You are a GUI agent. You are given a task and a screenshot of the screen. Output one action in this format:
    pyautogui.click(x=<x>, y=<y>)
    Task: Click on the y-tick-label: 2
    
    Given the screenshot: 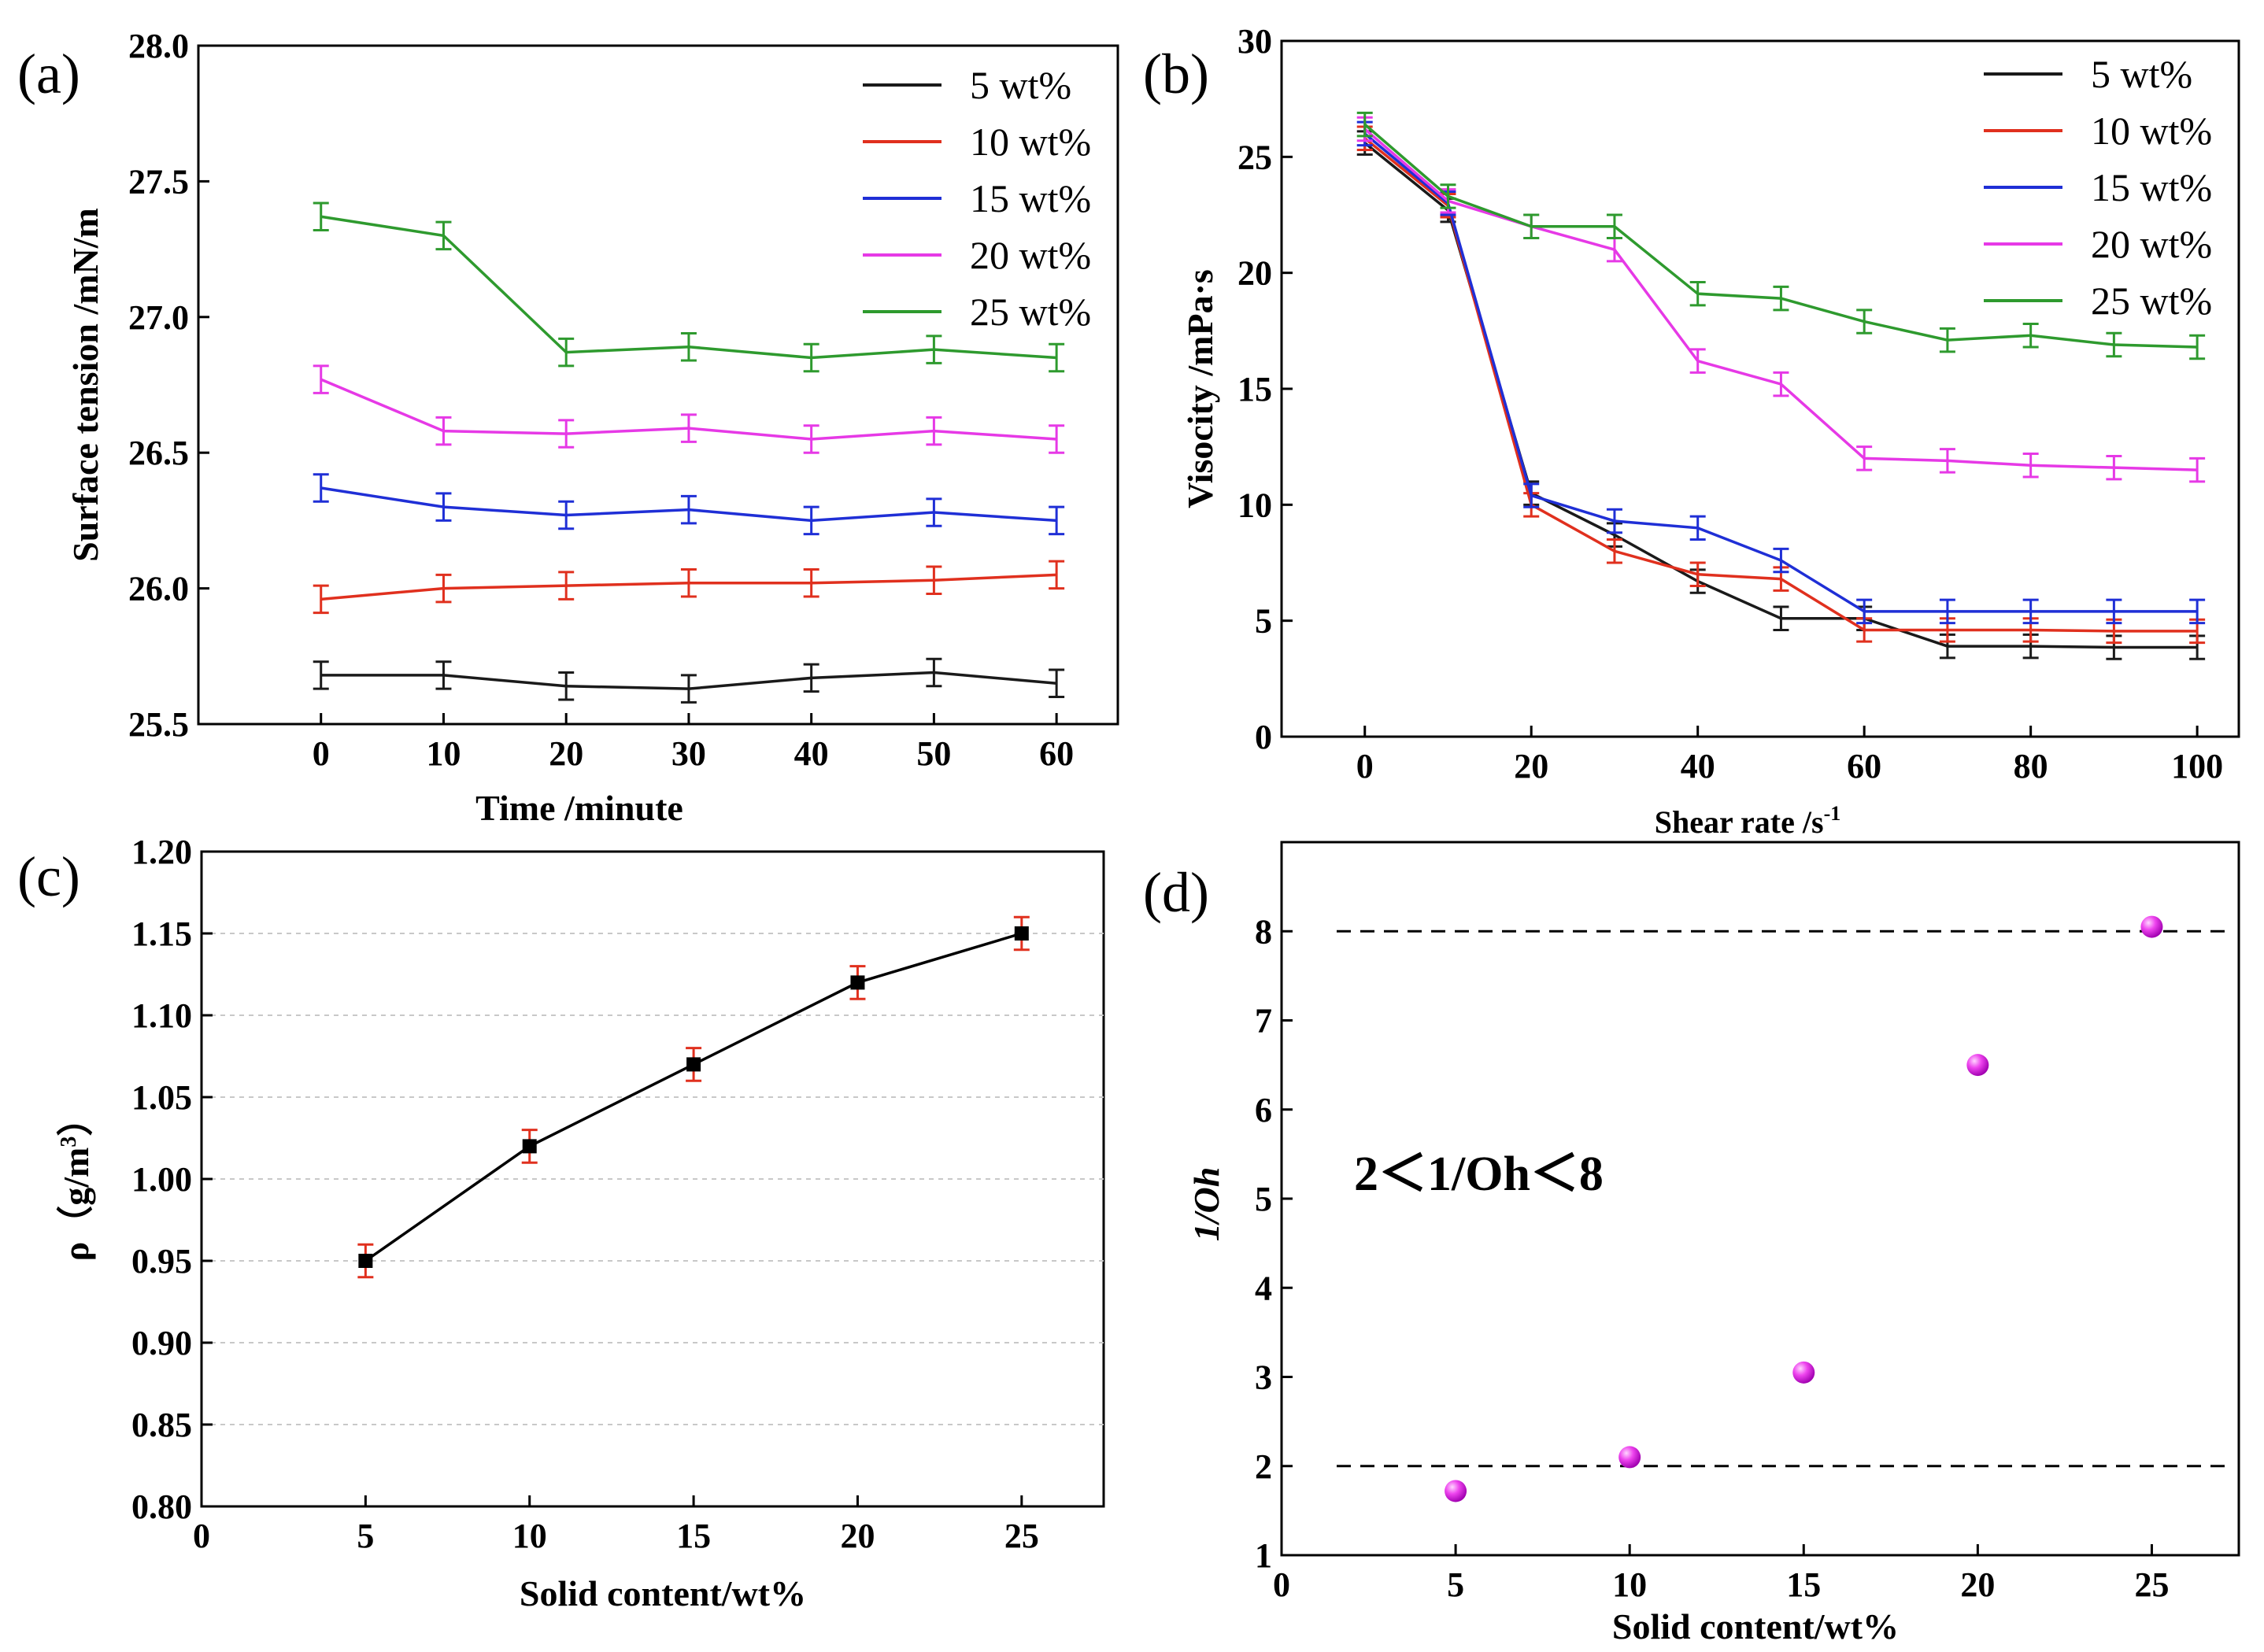 What is the action you would take?
    pyautogui.click(x=1263, y=1467)
    